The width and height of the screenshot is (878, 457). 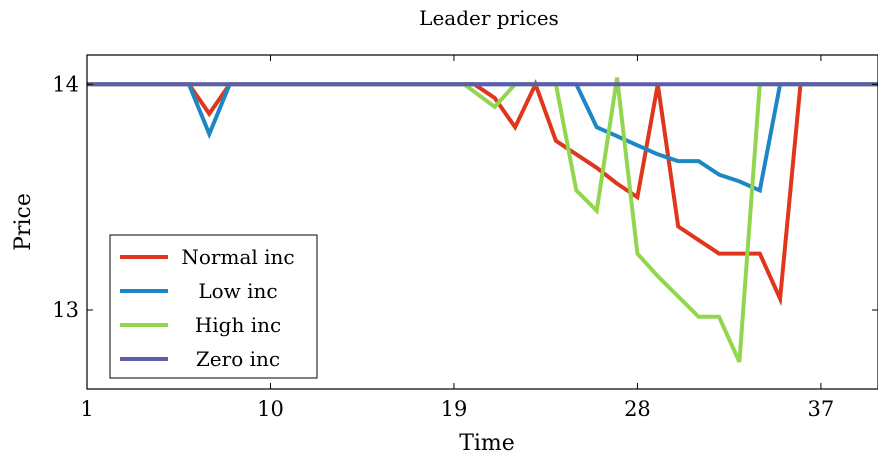 What do you see at coordinates (270, 409) in the screenshot?
I see `x-tick-label: 10` at bounding box center [270, 409].